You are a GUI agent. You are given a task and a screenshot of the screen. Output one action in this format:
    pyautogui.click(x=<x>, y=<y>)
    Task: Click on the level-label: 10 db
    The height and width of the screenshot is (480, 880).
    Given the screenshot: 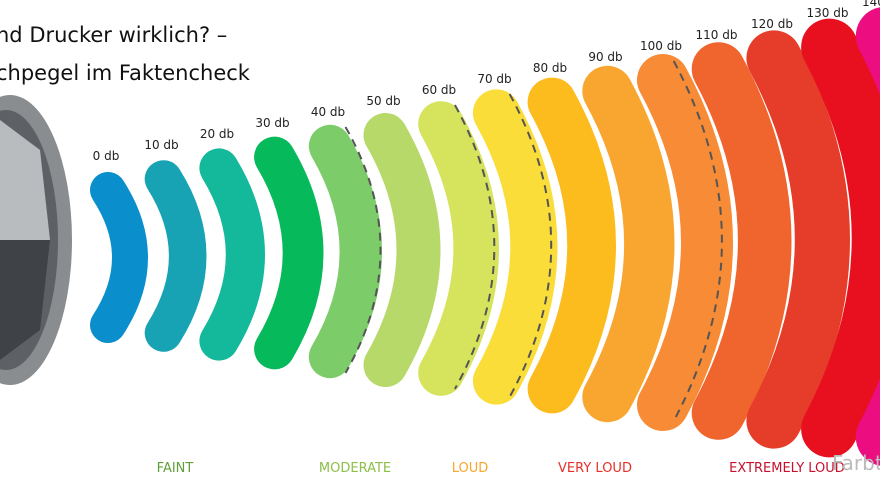 What is the action you would take?
    pyautogui.click(x=161, y=145)
    